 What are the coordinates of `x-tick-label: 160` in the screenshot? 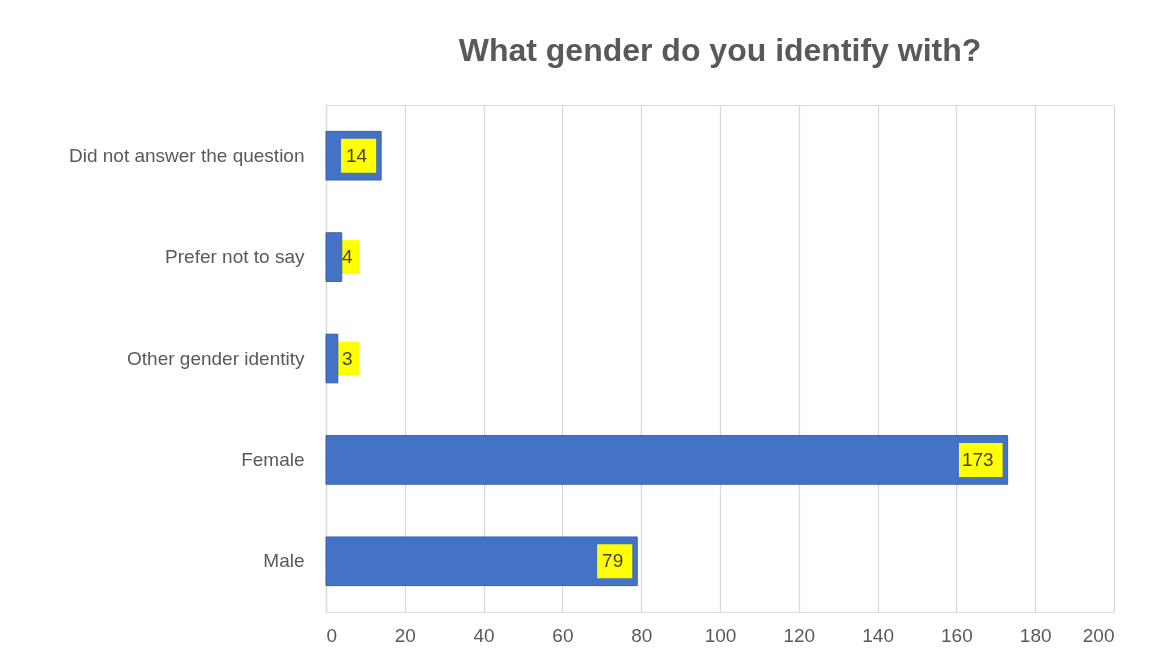 It's located at (957, 635).